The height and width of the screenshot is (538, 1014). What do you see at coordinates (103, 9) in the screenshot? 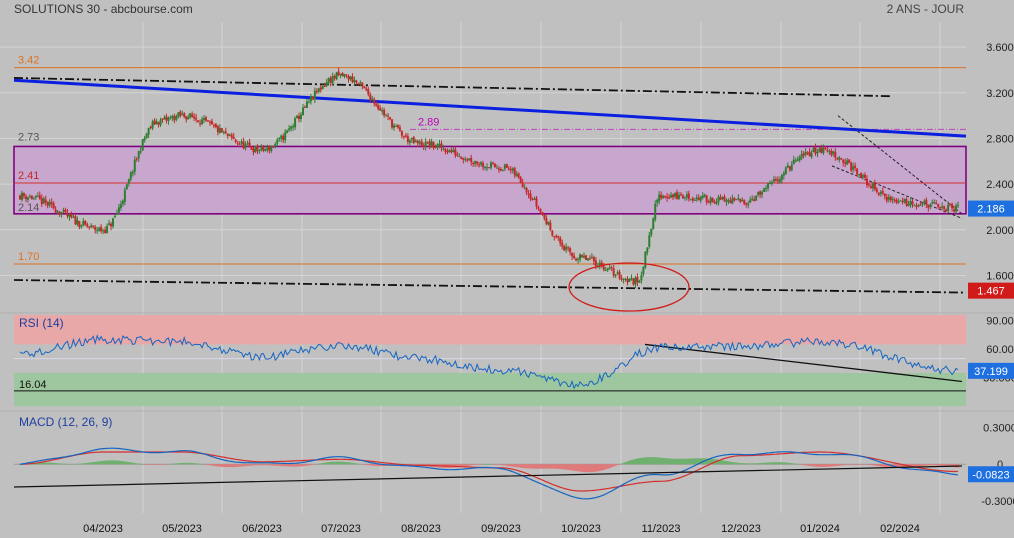
I see `chart-title: SOLUTIONS 30 - abcbourse.com` at bounding box center [103, 9].